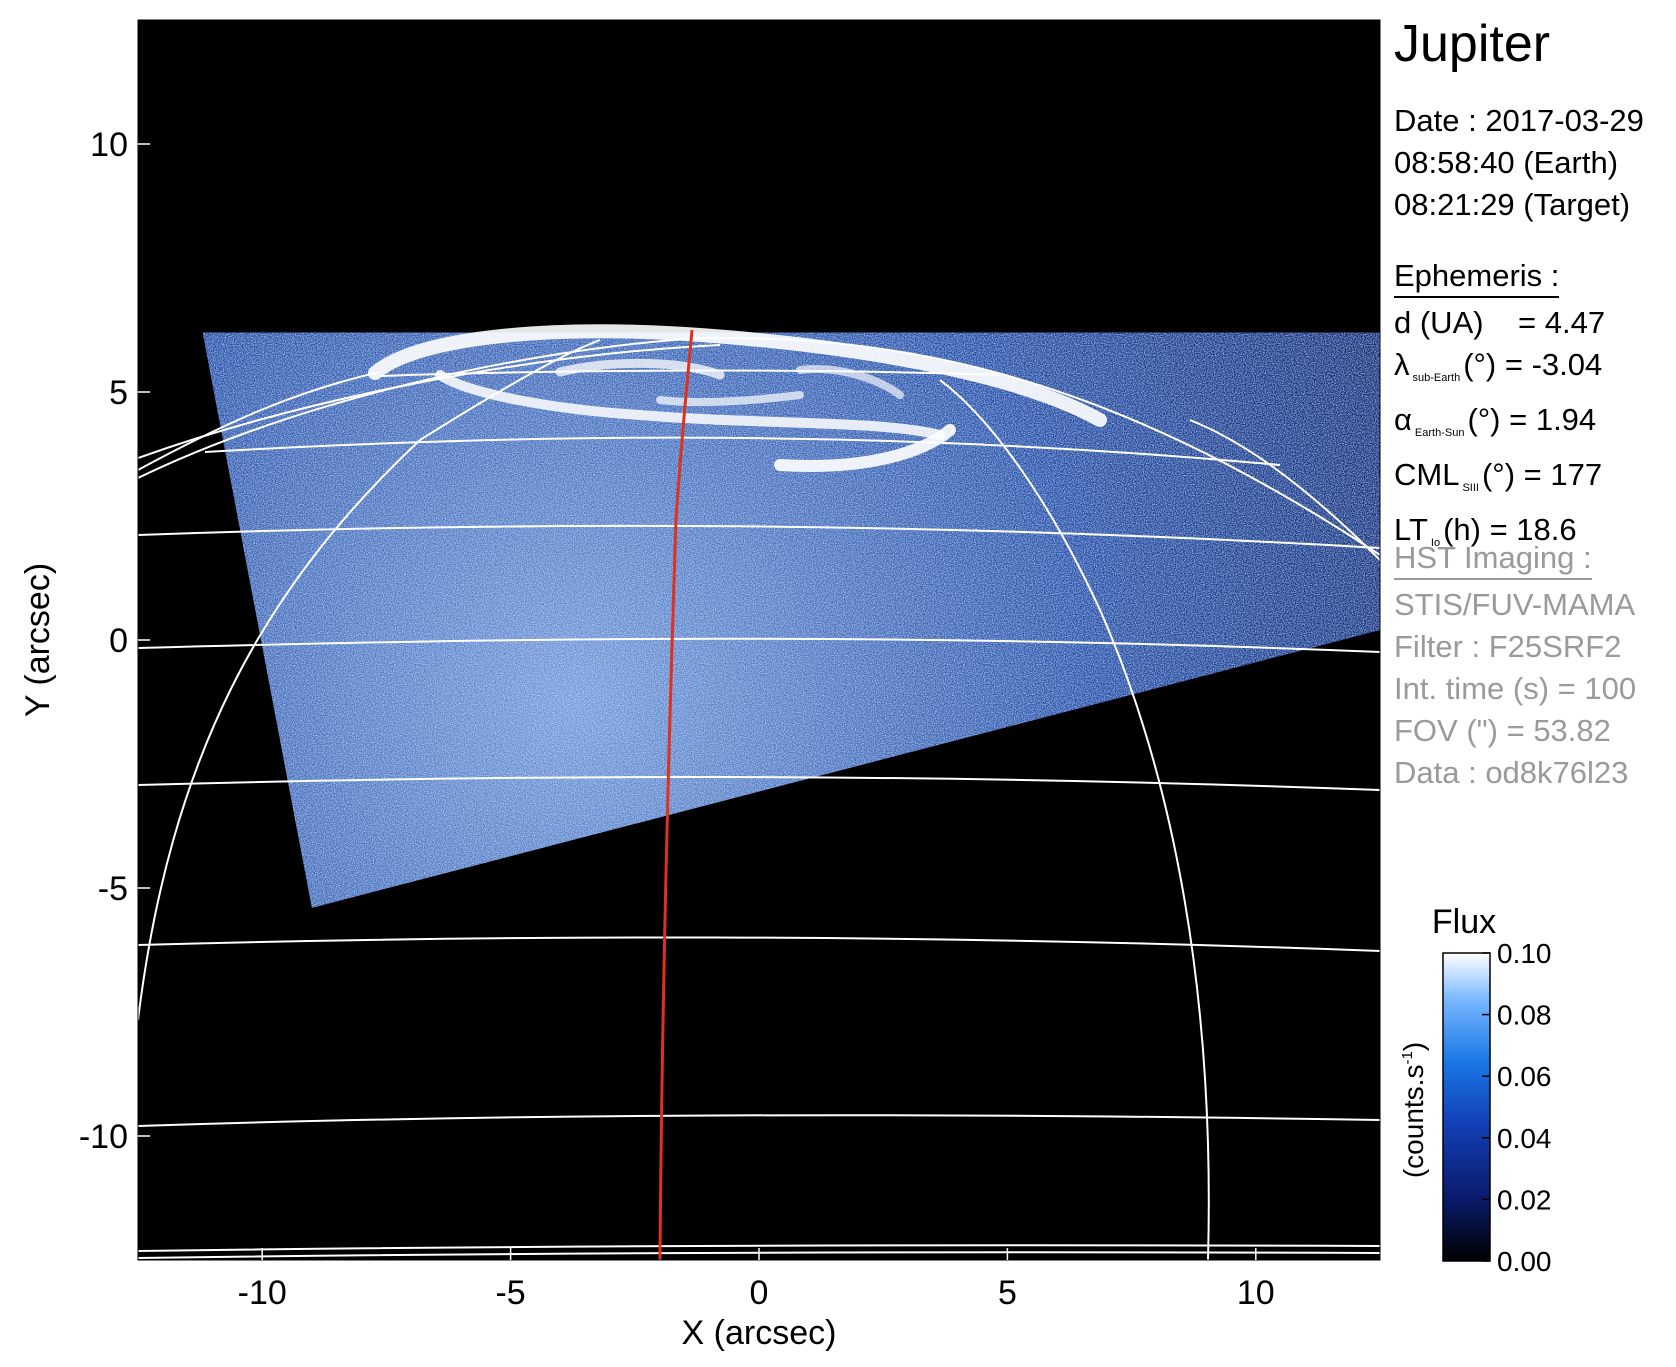 The image size is (1676, 1367). I want to click on y-axis-ticks: -10 -5 0 5 10, so click(114, 641).